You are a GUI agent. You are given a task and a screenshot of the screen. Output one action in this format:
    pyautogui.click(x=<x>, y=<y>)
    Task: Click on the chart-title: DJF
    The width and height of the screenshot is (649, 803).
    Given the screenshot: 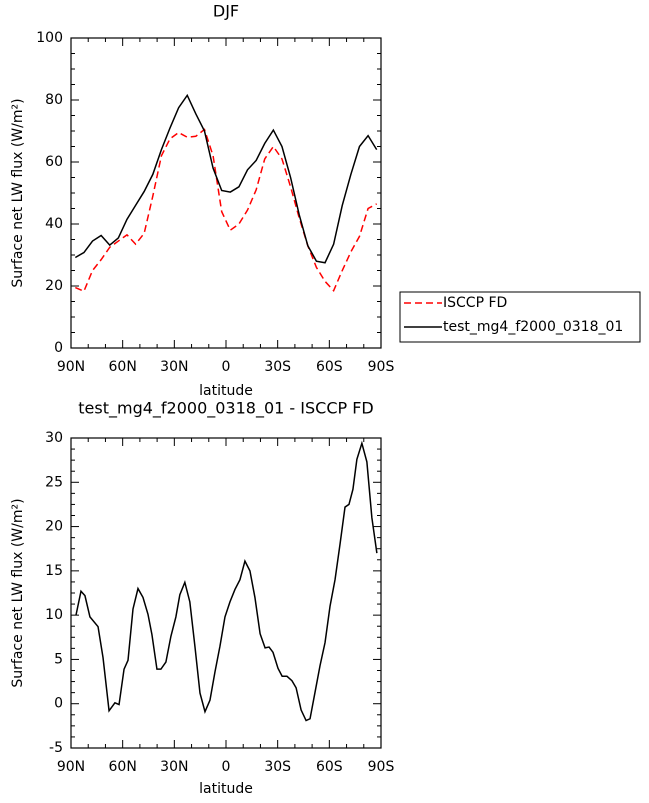 What is the action you would take?
    pyautogui.click(x=226, y=11)
    